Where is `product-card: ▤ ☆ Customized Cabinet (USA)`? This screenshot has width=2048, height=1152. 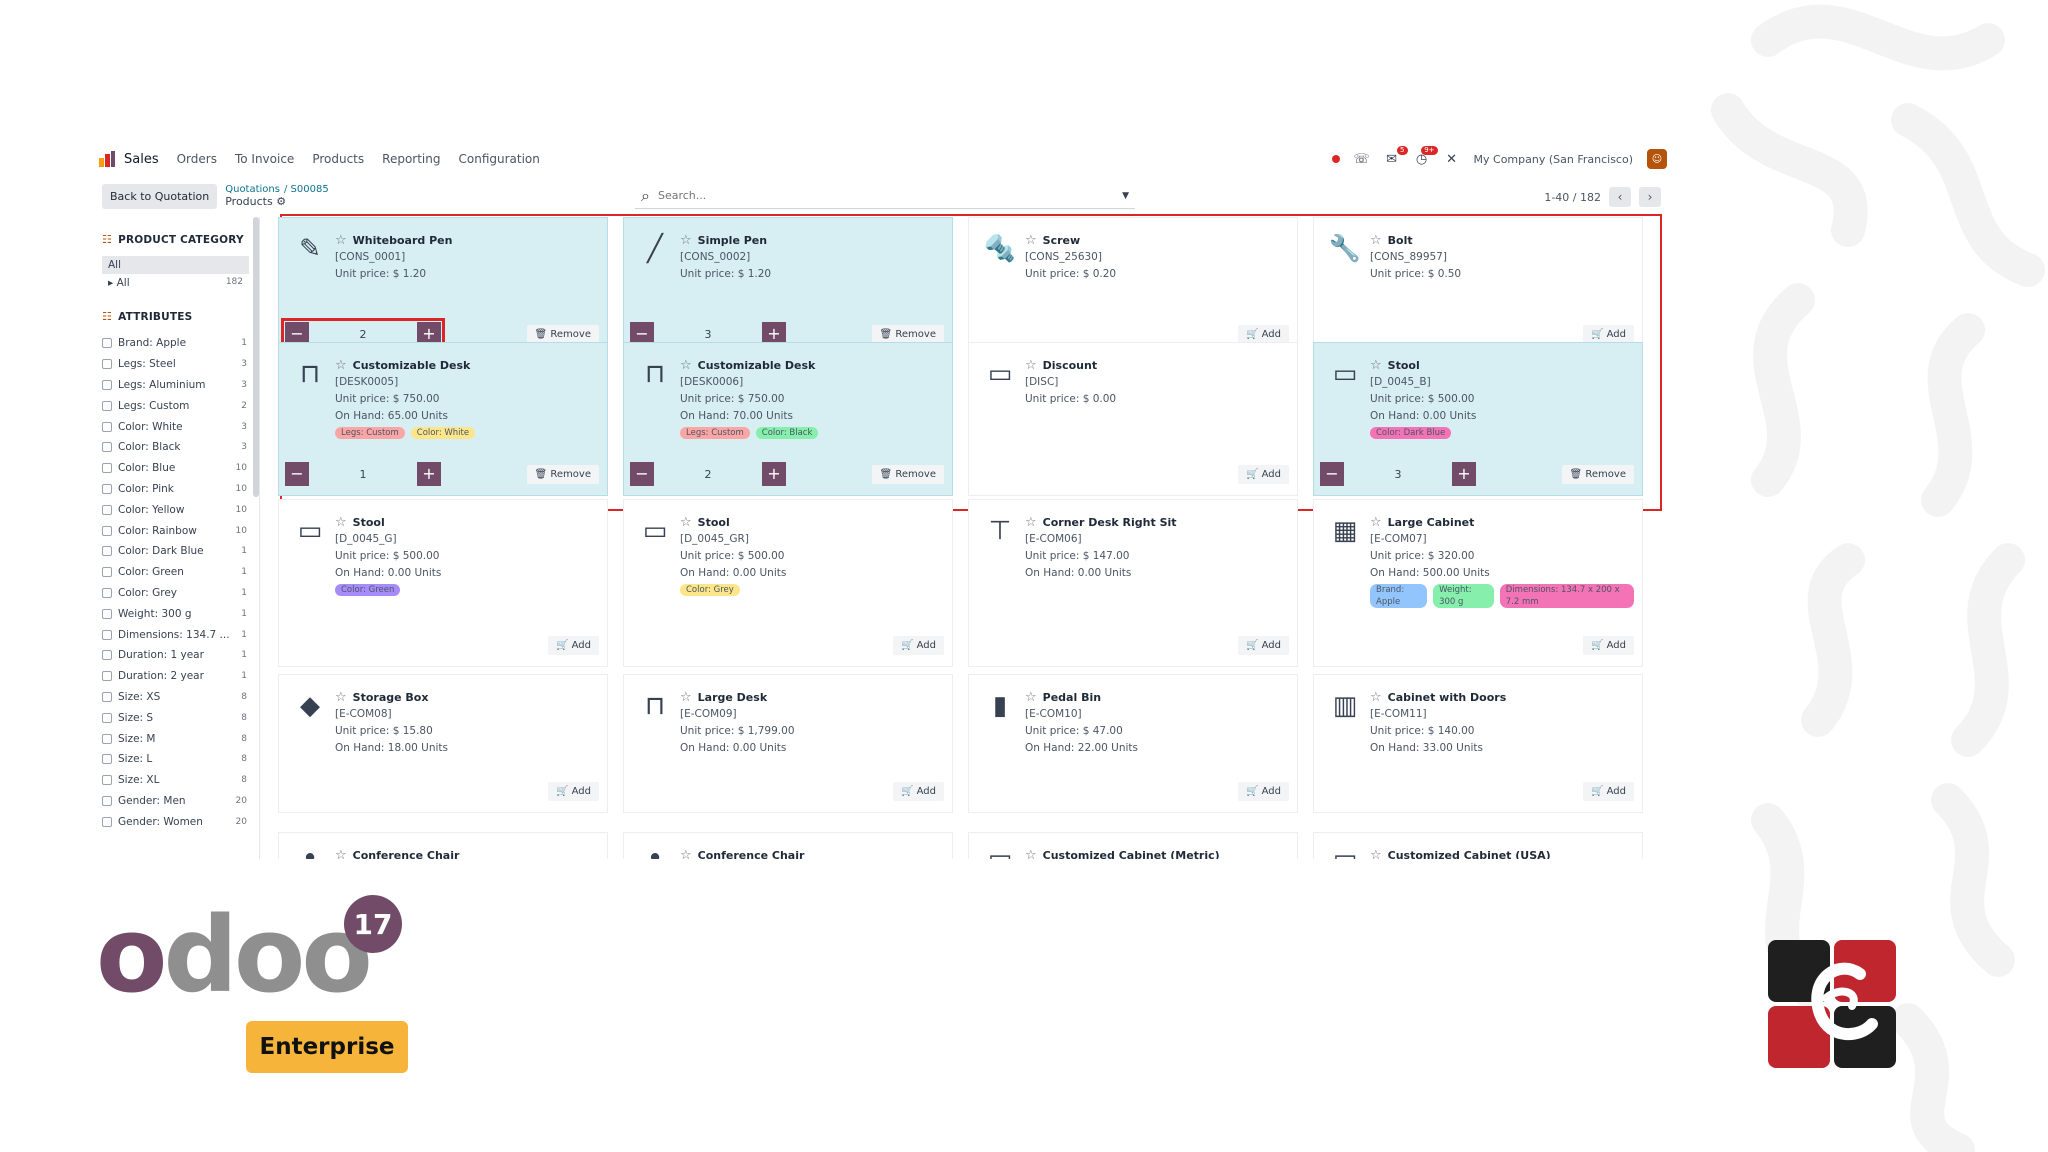
product-card: ▤ ☆ Customized Cabinet (USA) is located at coordinates (1478, 845).